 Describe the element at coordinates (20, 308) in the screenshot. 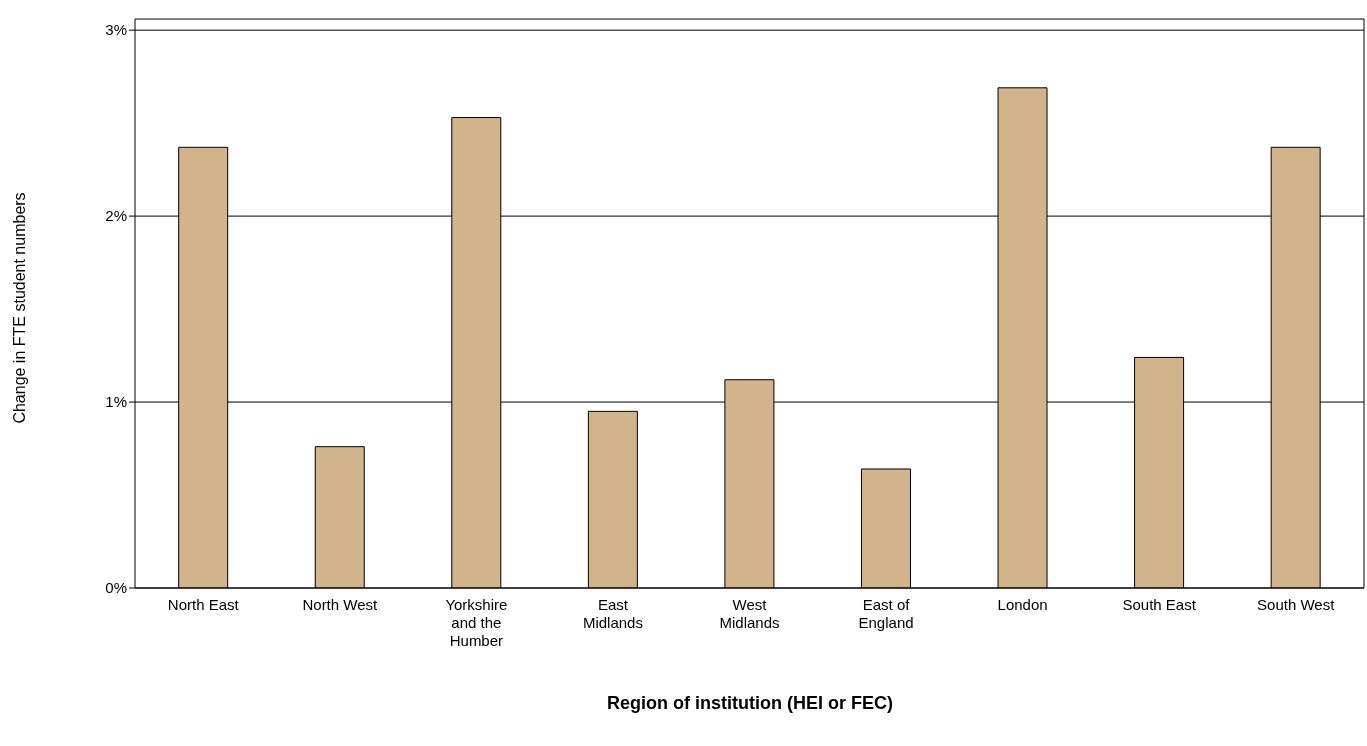

I see `y-axis-title: Change in FTE student numbers` at that location.